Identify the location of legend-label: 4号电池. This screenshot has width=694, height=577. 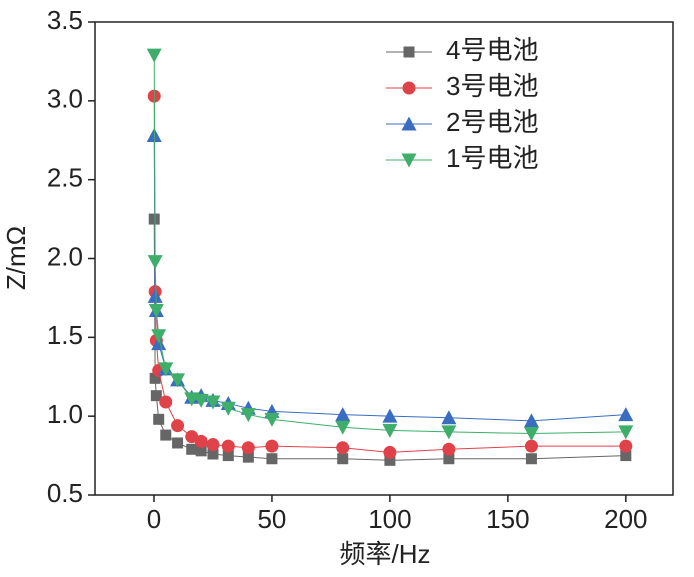
(492, 50).